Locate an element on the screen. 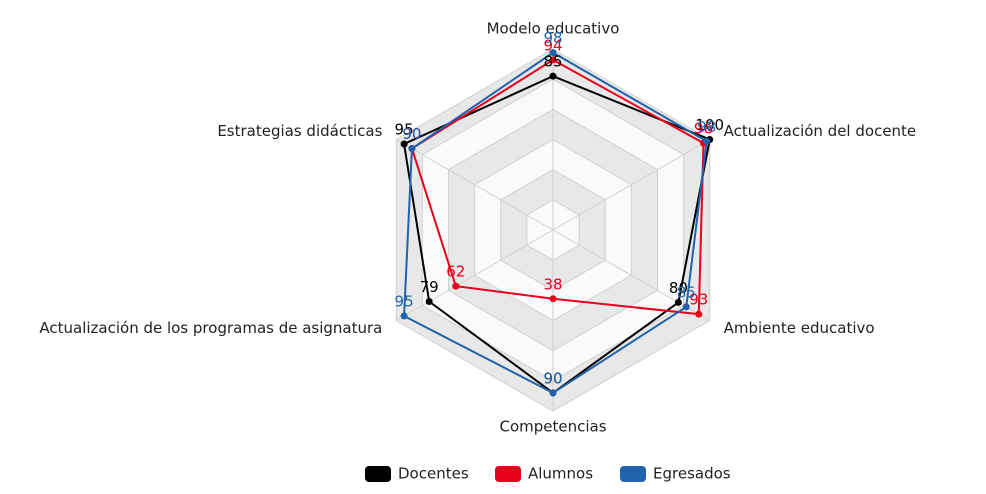 This screenshot has height=494, width=986. data-label: 79 is located at coordinates (429, 287).